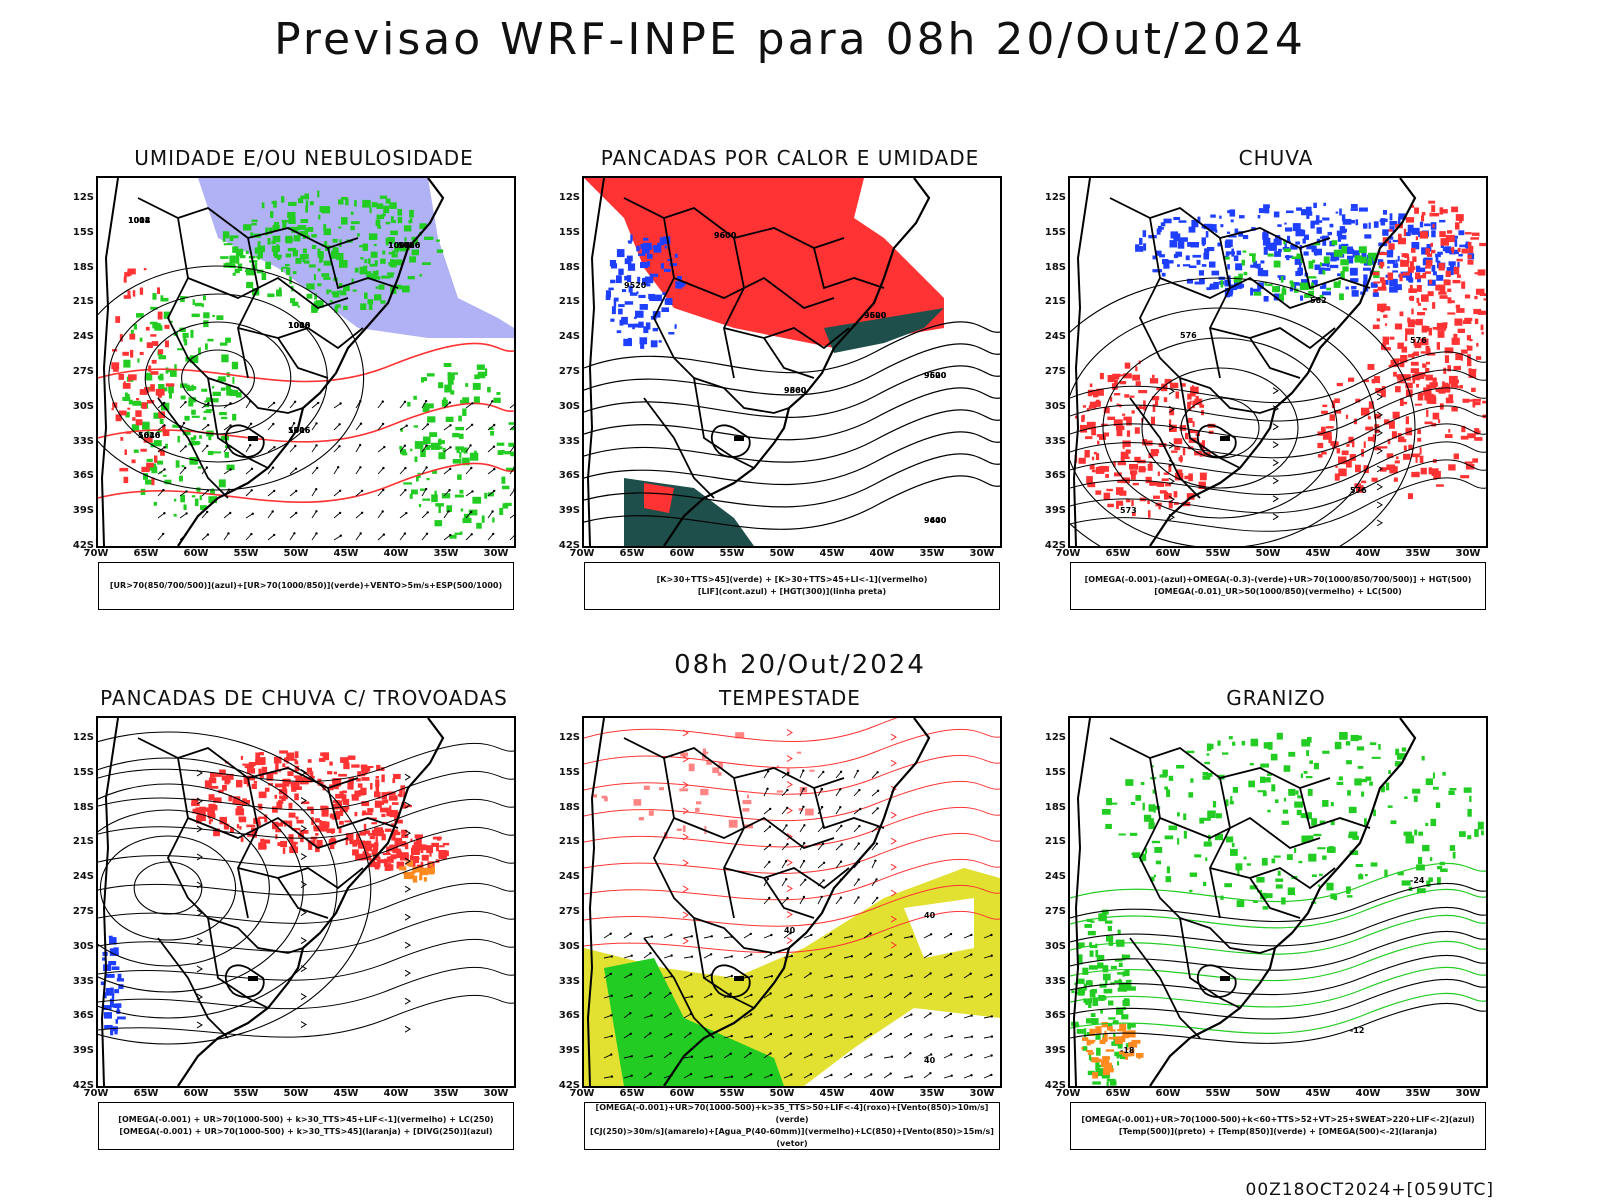 This screenshot has width=1600, height=1200. I want to click on panel-6-title: GRANIZO, so click(1276, 698).